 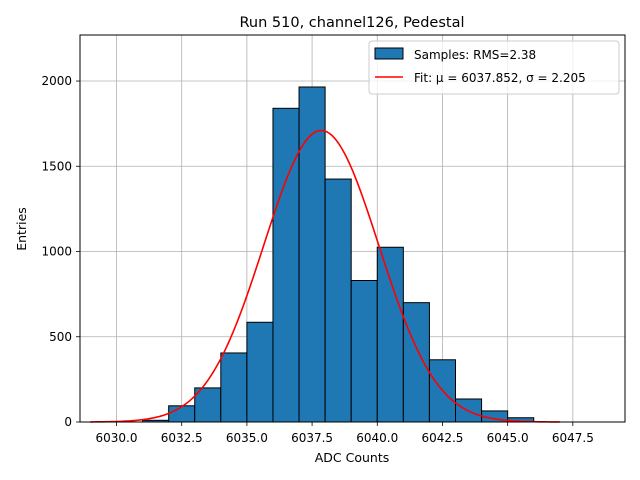 I want to click on legend-histogram-label: Samples: RMS=2.38, so click(x=475, y=55).